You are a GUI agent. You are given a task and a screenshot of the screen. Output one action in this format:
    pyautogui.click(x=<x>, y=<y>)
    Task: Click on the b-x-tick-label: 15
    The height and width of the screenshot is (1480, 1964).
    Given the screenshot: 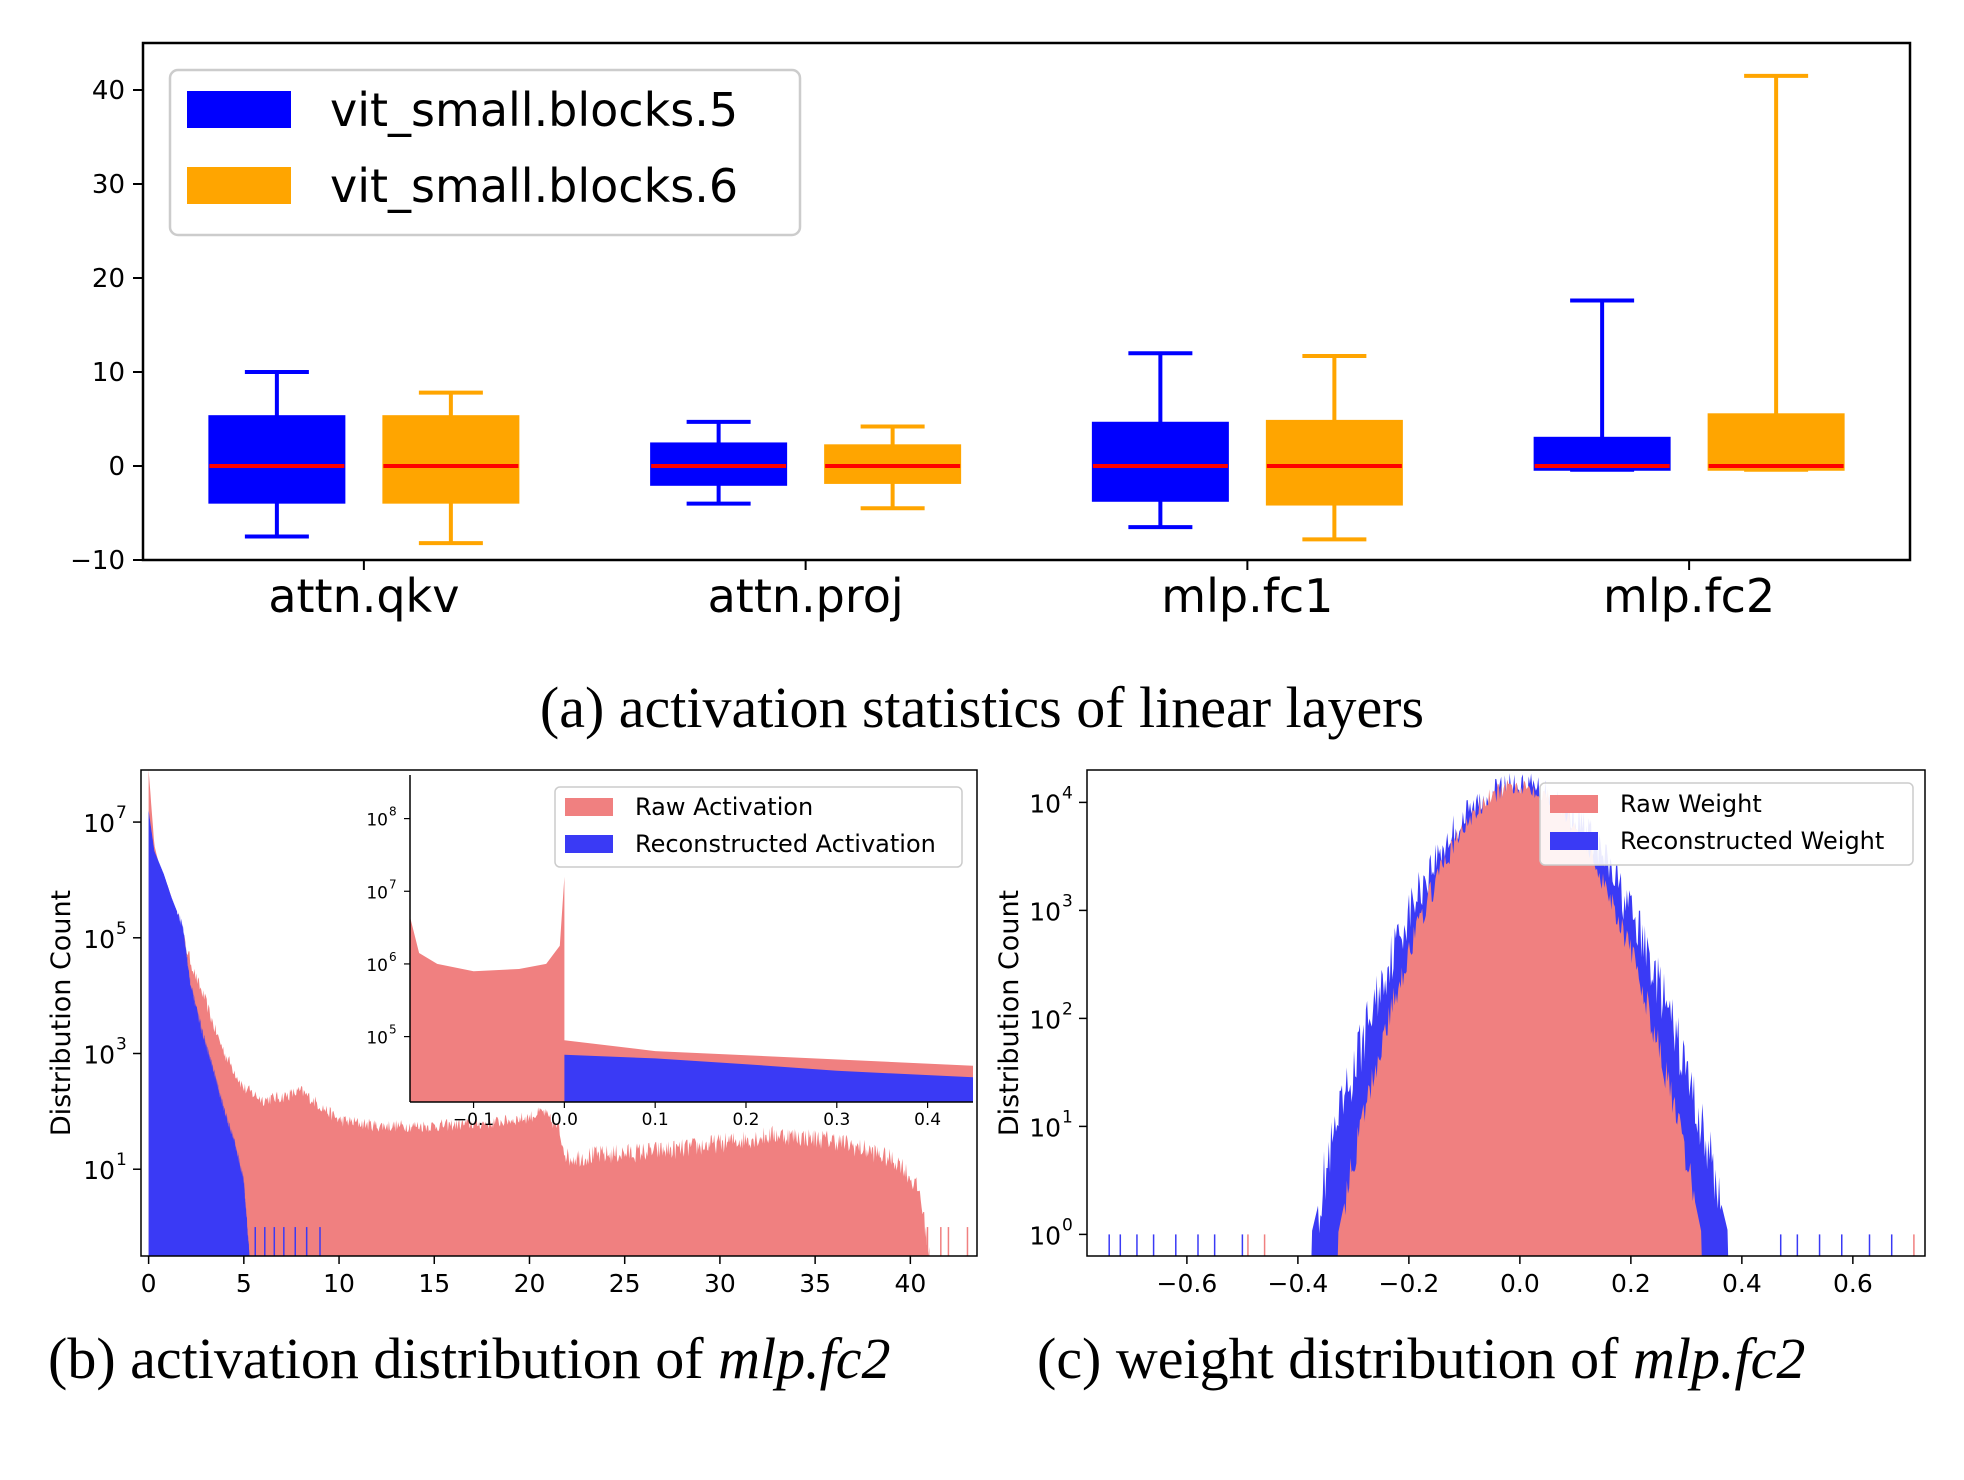 What is the action you would take?
    pyautogui.click(x=434, y=1283)
    